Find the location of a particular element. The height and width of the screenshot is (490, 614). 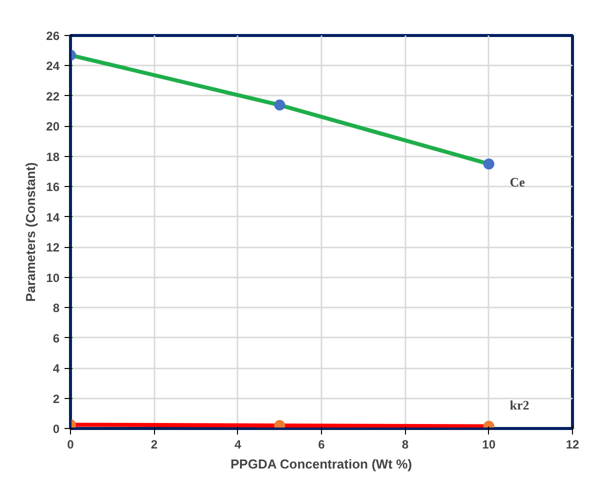

y-tick-label: 10 is located at coordinates (53, 277).